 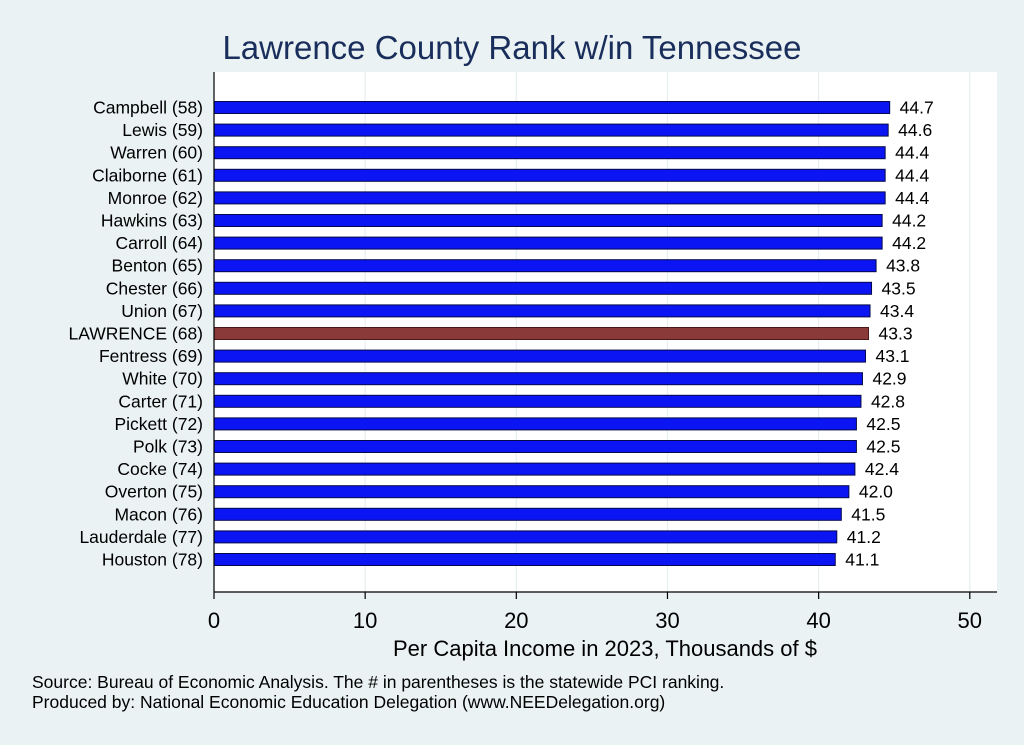 I want to click on category-label: White (70), so click(x=162, y=379).